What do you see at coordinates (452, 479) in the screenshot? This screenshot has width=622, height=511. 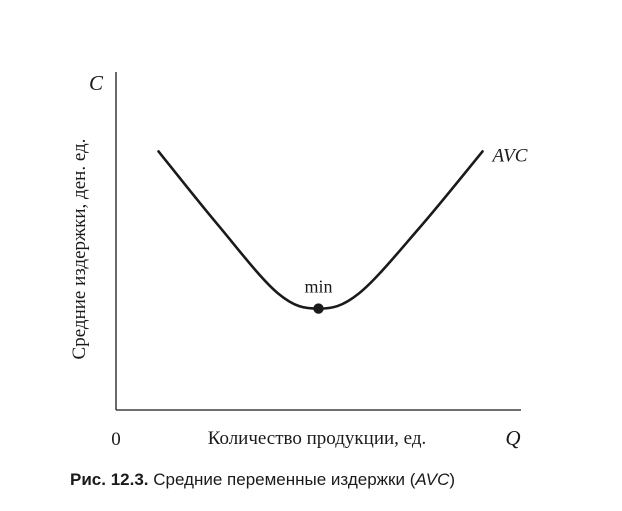 I see `caption-suffix: )` at bounding box center [452, 479].